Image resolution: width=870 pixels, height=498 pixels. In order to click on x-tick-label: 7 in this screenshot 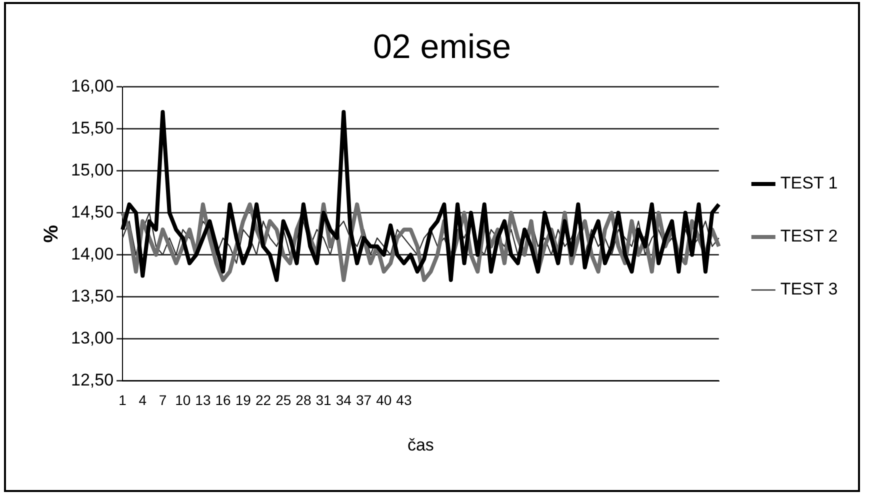, I will do `click(162, 400)`.